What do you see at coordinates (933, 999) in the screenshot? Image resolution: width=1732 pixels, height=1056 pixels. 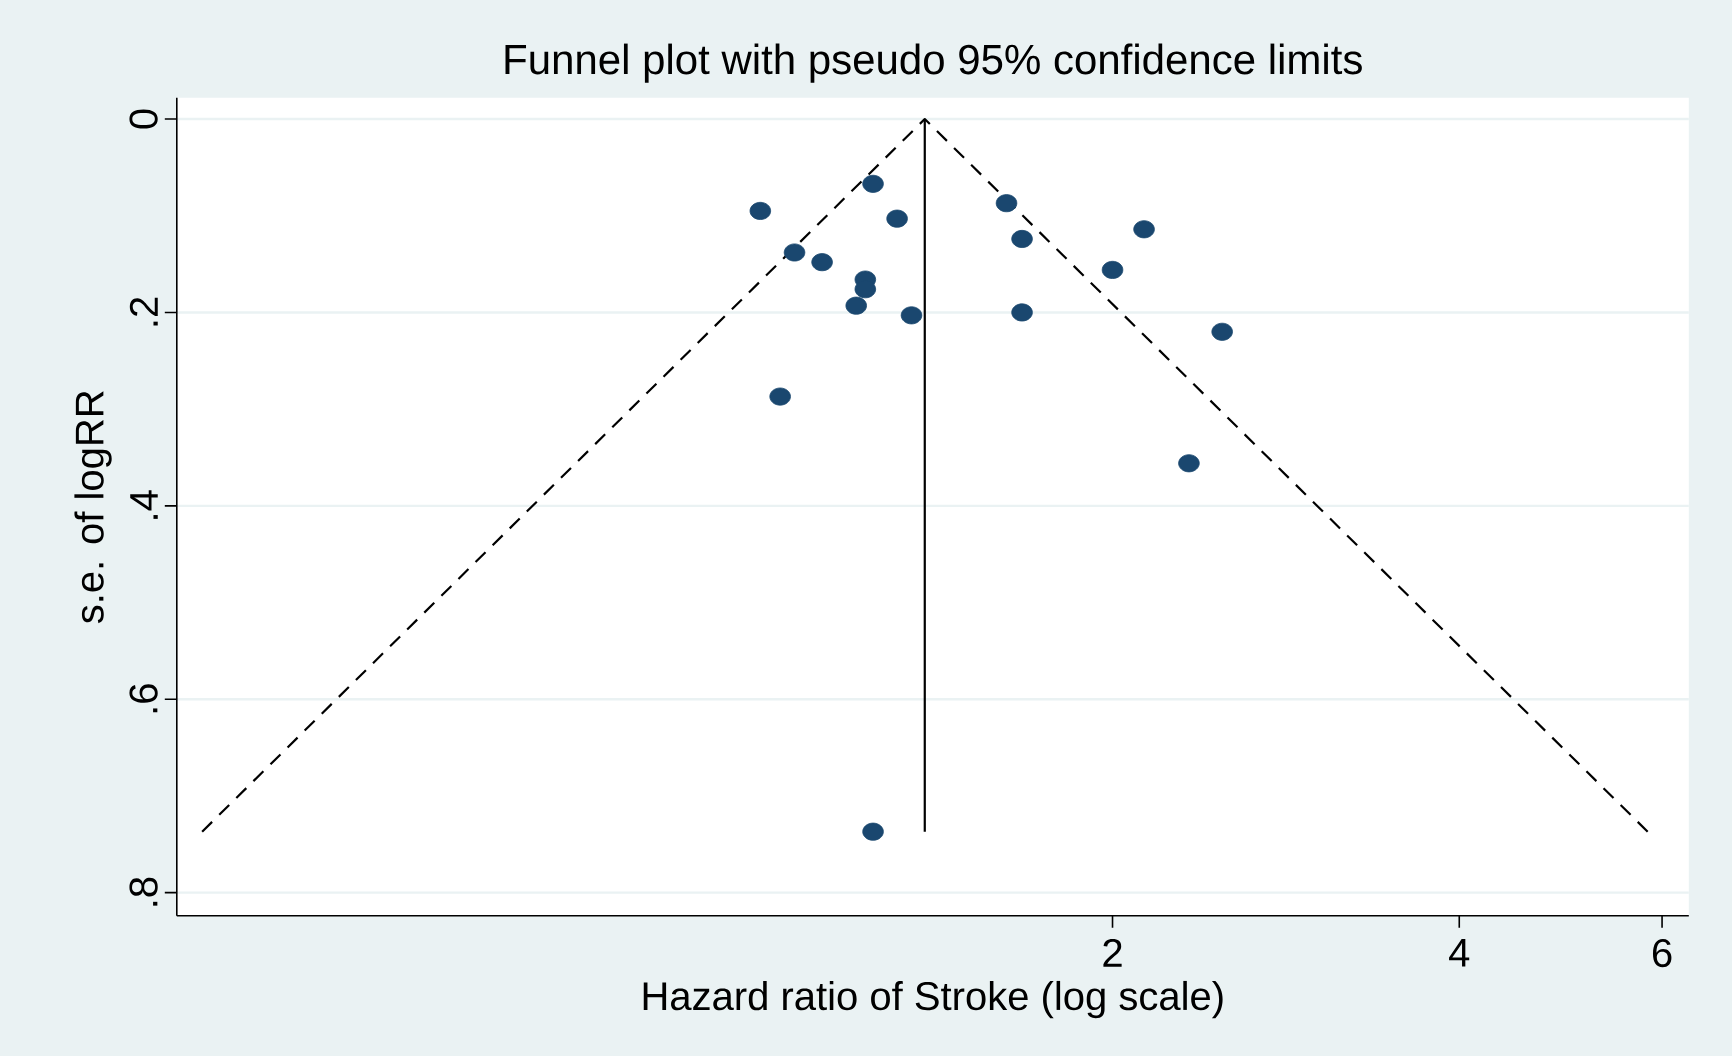 I see `x-axis-title: Hazard ratio of Stroke (log scale)` at bounding box center [933, 999].